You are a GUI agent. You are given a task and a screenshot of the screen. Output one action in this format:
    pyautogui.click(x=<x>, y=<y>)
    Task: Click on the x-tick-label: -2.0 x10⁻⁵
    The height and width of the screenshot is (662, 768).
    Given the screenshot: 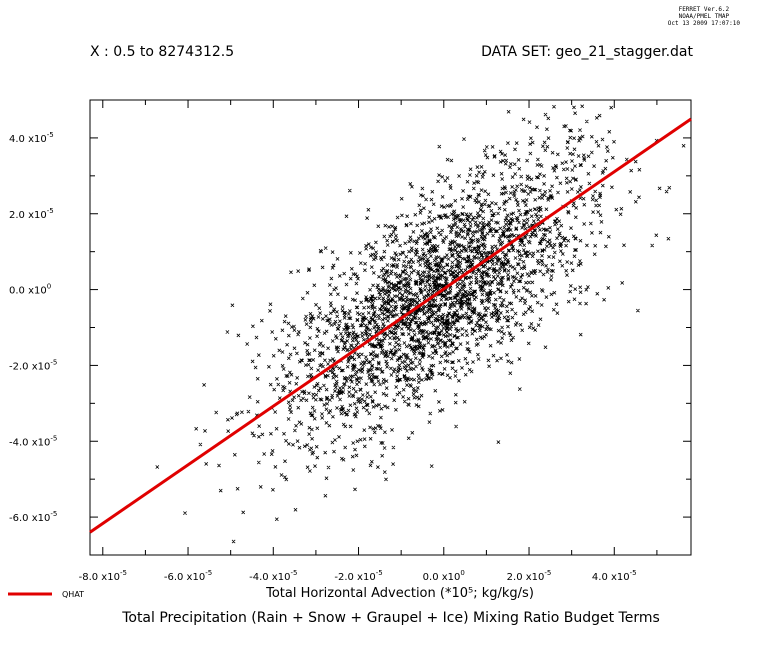 What is the action you would take?
    pyautogui.click(x=358, y=576)
    